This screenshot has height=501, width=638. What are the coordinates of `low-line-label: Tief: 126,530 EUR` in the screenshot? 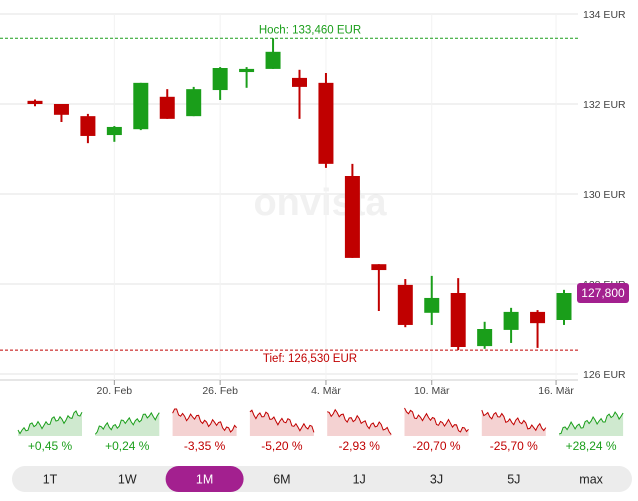 It's located at (310, 359).